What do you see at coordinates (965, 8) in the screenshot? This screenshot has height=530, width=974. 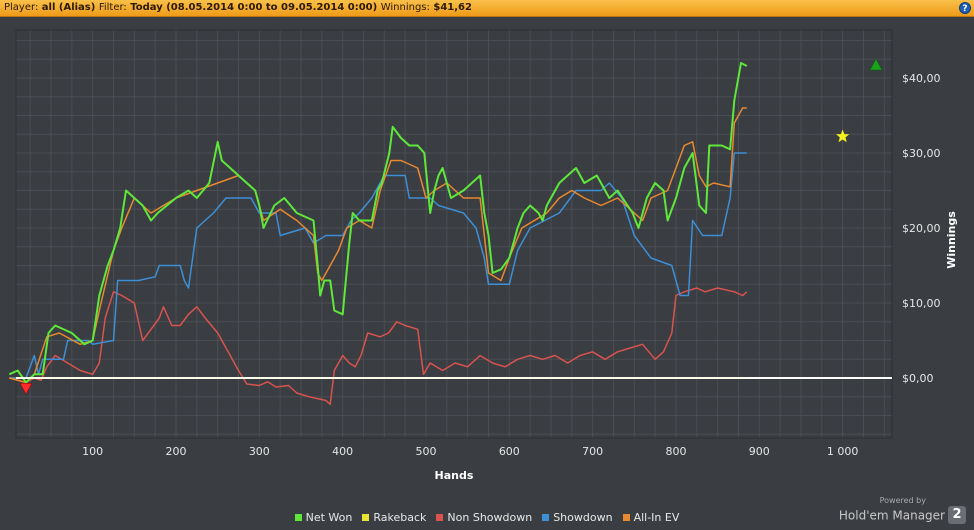 I see `help-icon: ?` at bounding box center [965, 8].